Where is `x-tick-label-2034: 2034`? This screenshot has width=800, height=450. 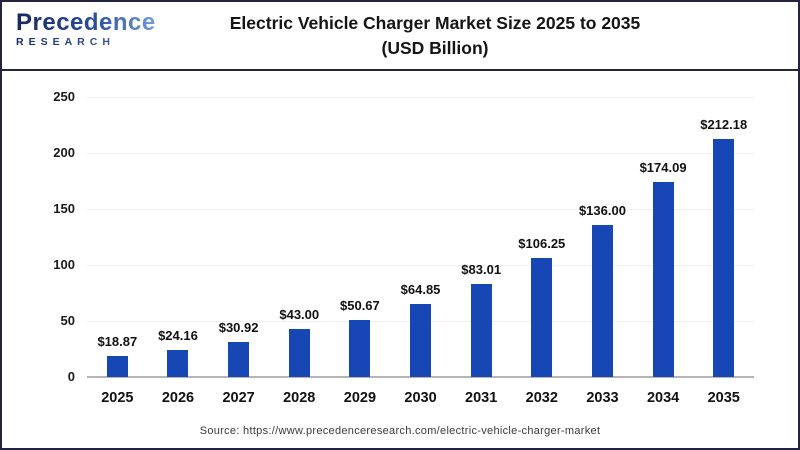
x-tick-label-2034: 2034 is located at coordinates (663, 398).